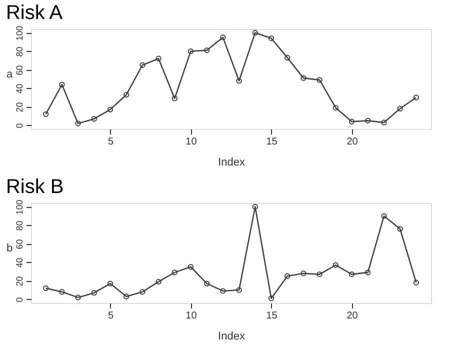  What do you see at coordinates (9, 248) in the screenshot?
I see `y-axis-title: b` at bounding box center [9, 248].